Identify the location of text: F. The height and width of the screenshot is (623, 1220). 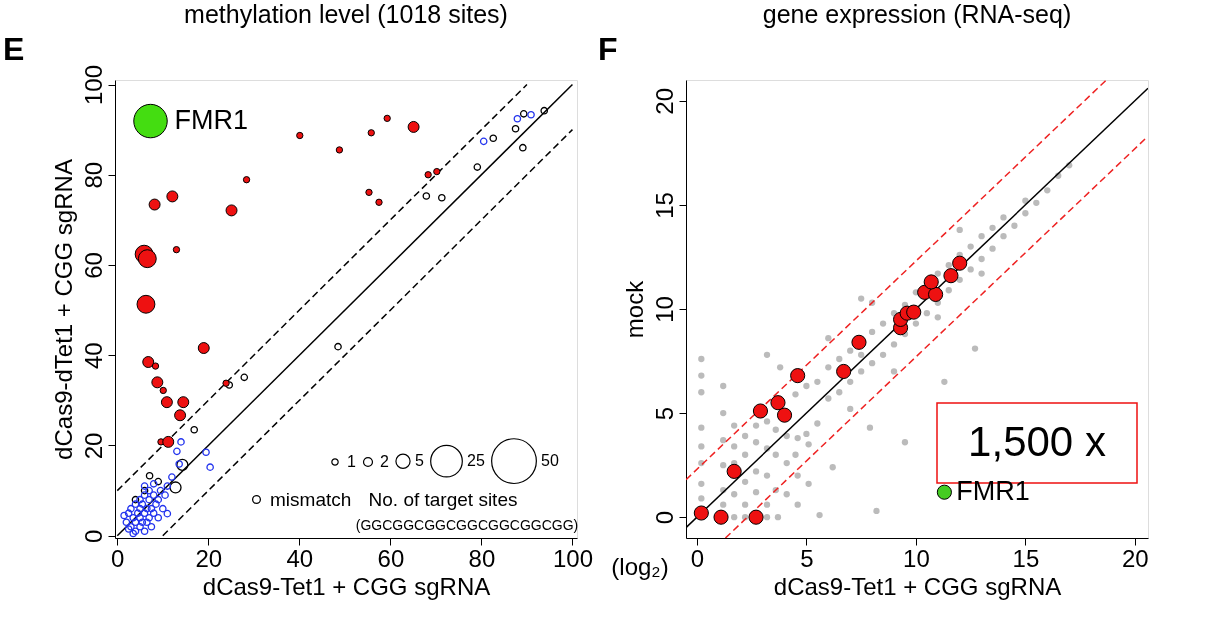
(608, 49).